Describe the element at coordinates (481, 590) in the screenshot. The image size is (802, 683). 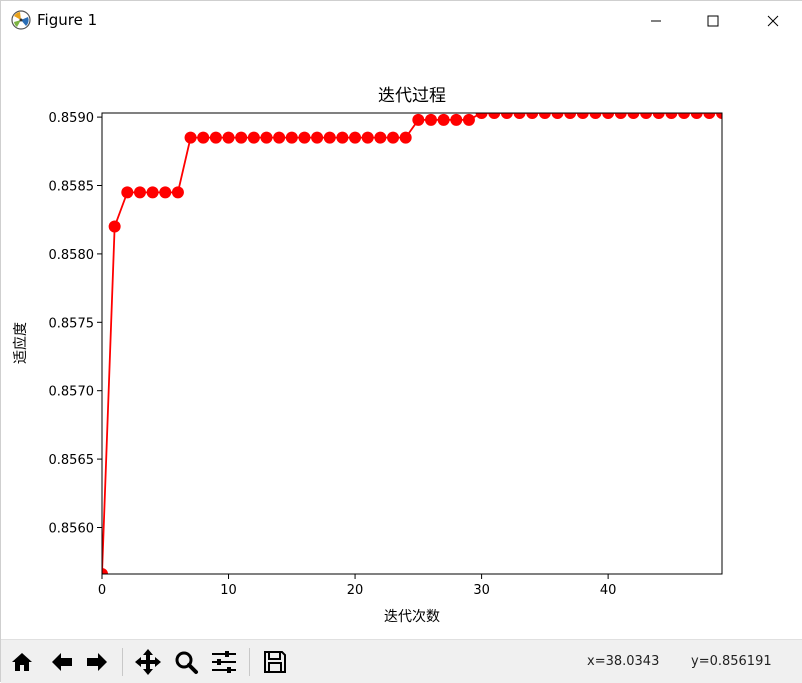
I see `x-tick-label: 30` at that location.